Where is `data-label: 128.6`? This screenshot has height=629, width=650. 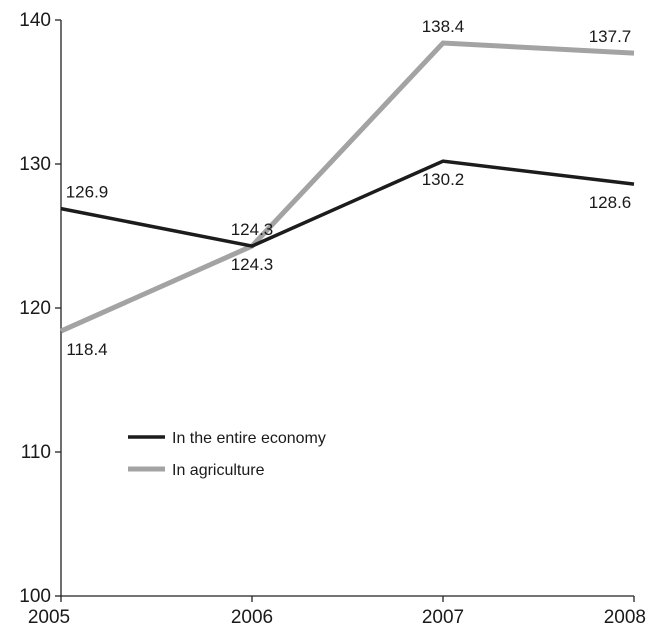
data-label: 128.6 is located at coordinates (610, 202).